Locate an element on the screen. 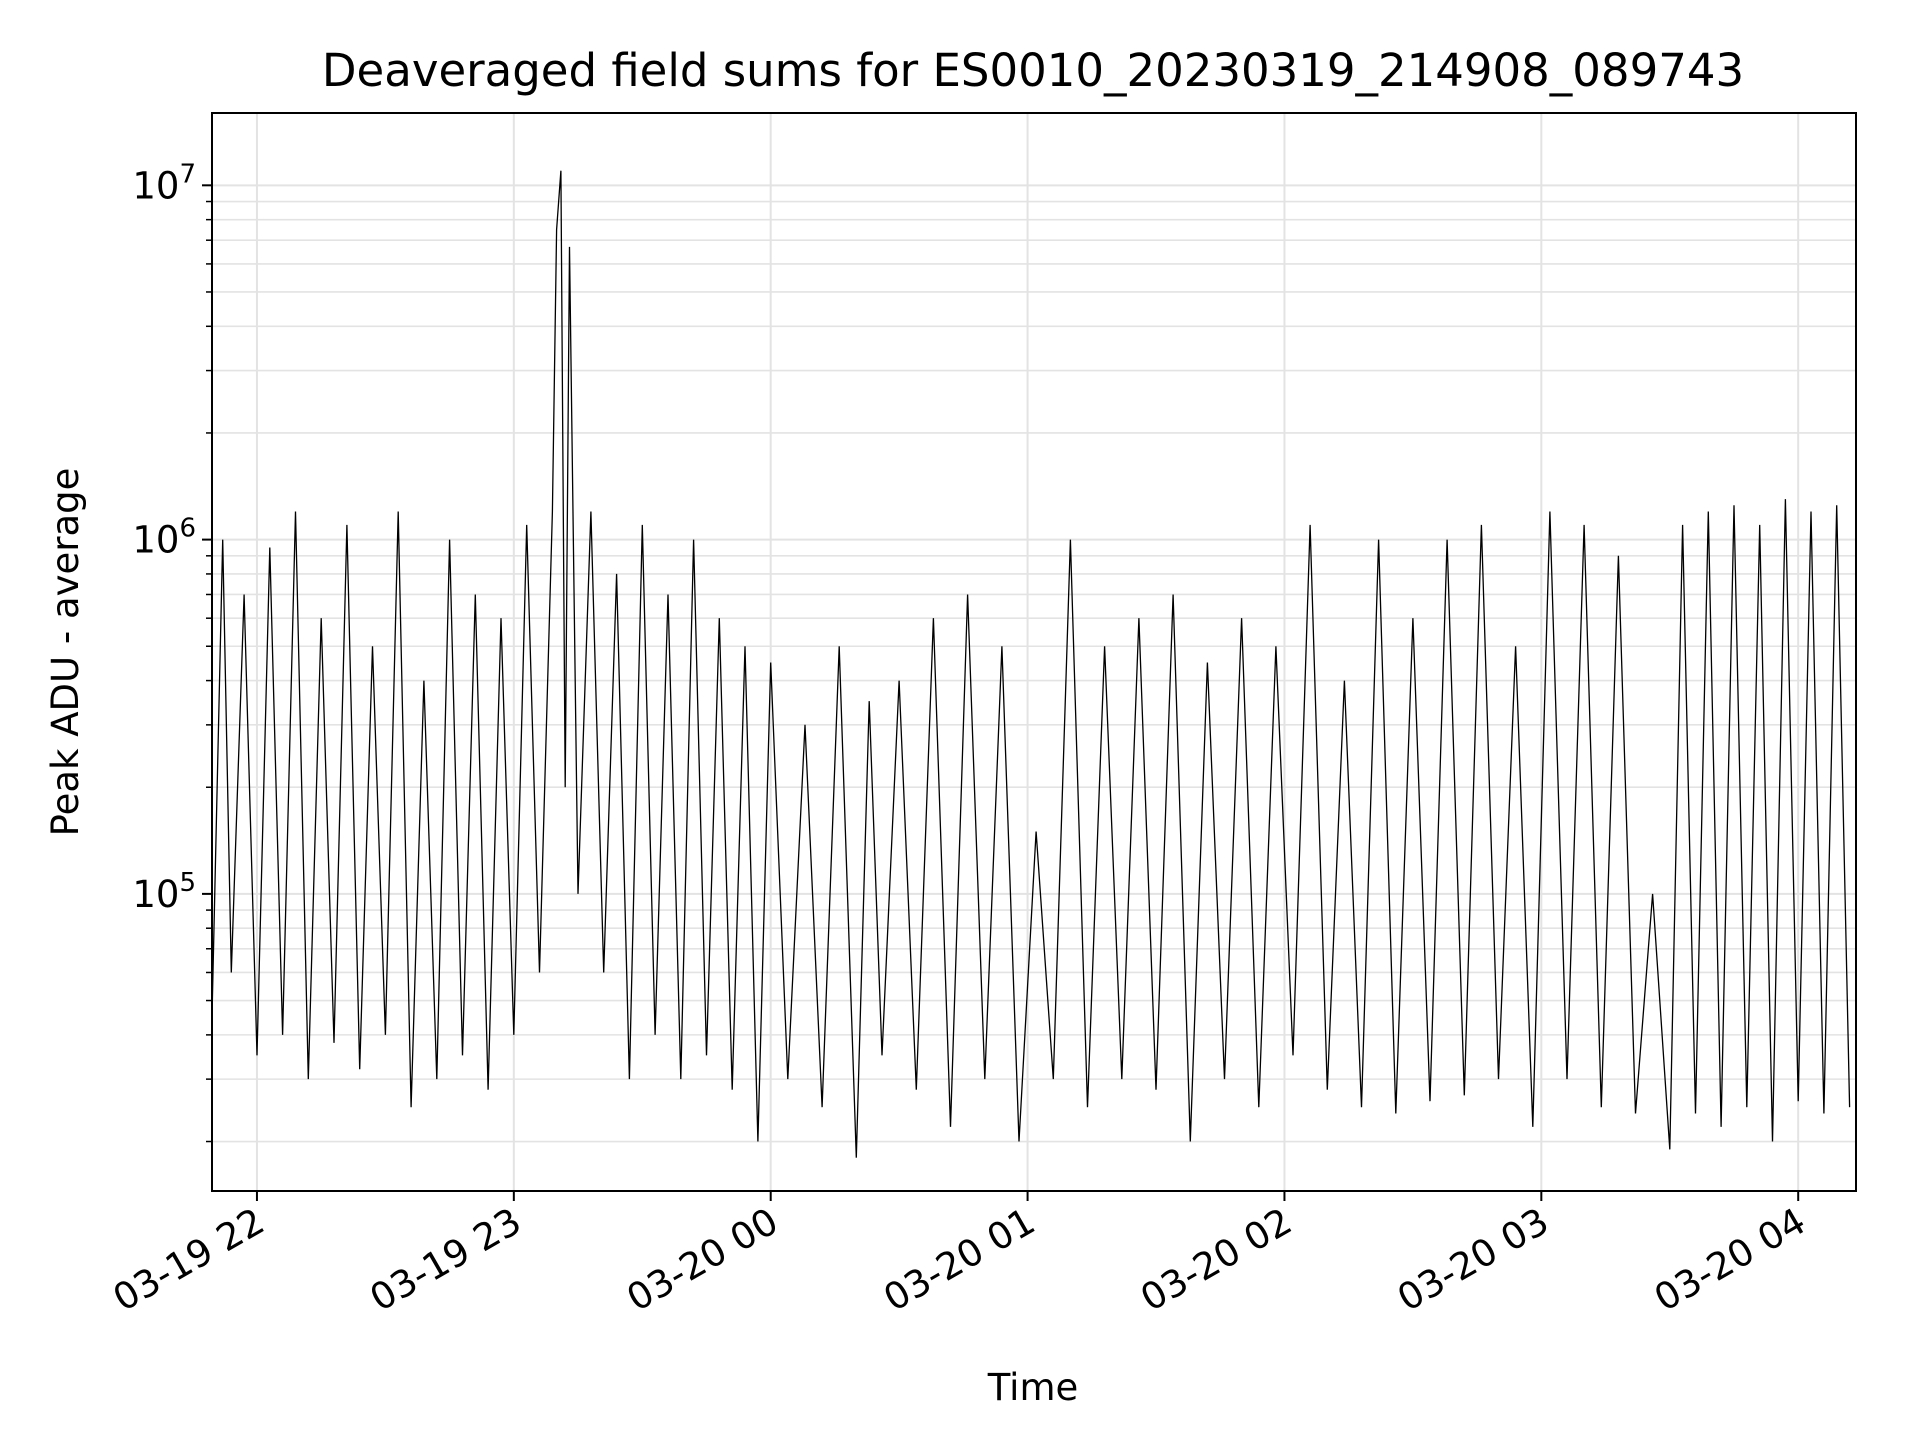  y-tick-exponent: 7 is located at coordinates (187, 174).